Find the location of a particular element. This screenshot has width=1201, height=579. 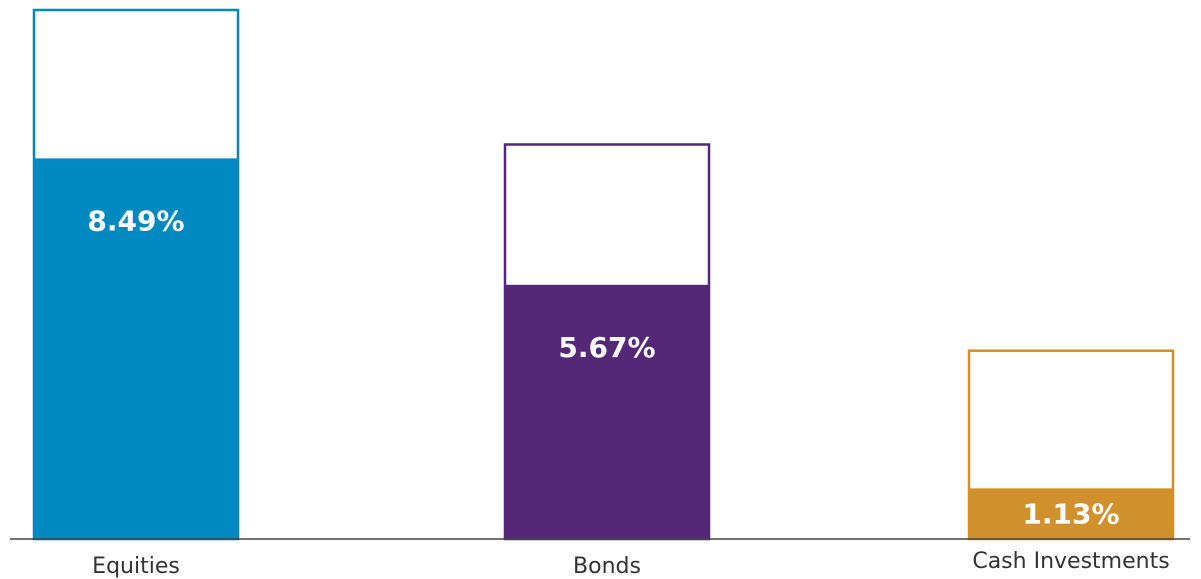

category-label-equities: Equities is located at coordinates (136, 566).